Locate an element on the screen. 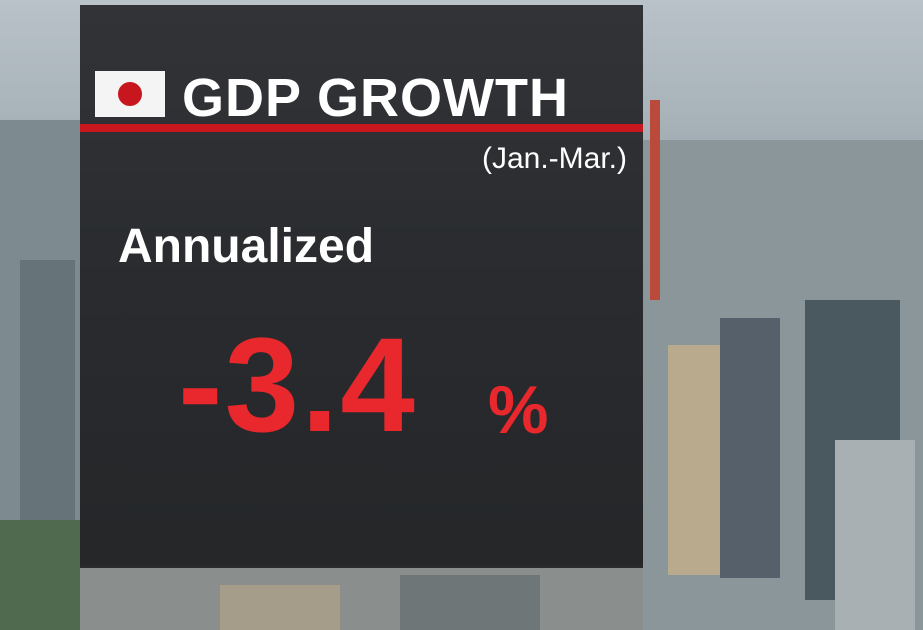  unit: % is located at coordinates (518, 410).